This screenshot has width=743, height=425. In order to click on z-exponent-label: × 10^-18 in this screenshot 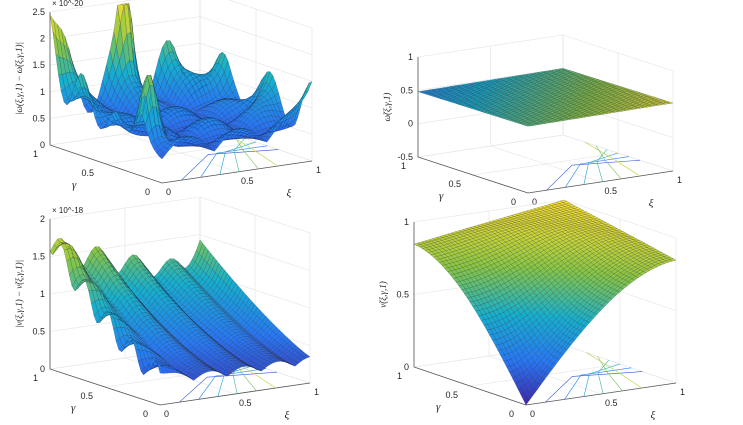, I will do `click(68, 210)`.